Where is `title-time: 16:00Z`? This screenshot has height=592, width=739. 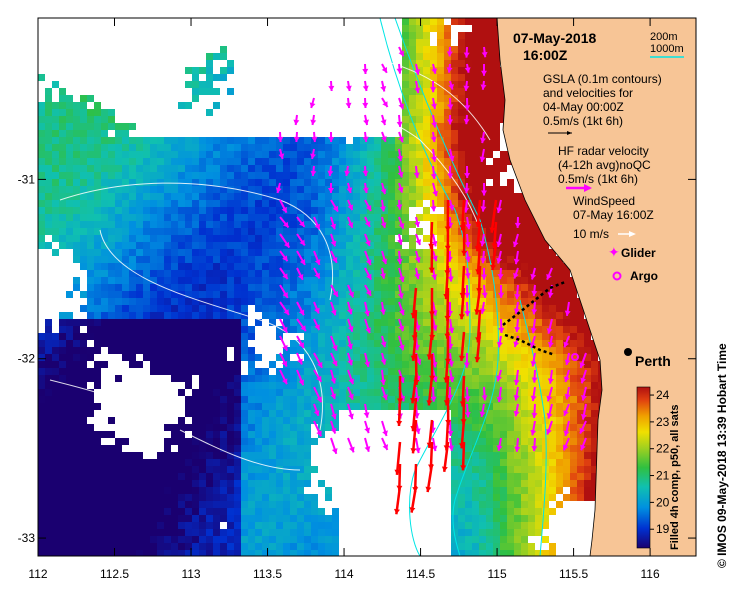 title-time: 16:00Z is located at coordinates (545, 55).